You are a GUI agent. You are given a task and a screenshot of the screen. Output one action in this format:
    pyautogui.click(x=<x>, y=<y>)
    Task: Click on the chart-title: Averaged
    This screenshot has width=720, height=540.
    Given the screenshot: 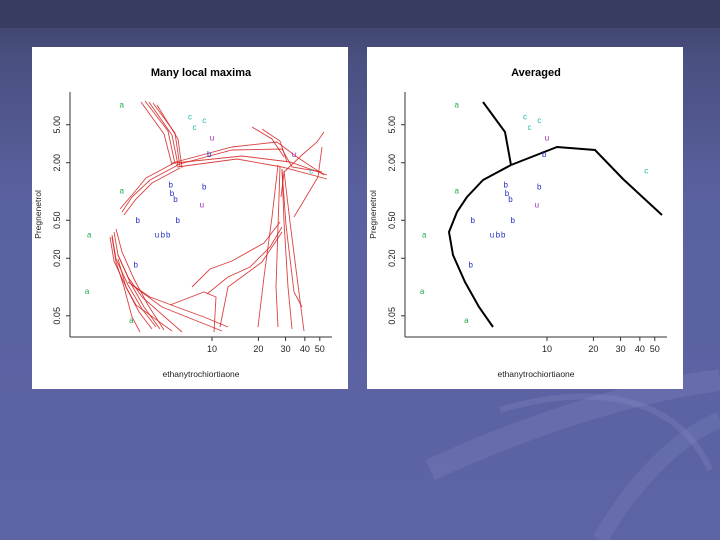 What is the action you would take?
    pyautogui.click(x=536, y=73)
    